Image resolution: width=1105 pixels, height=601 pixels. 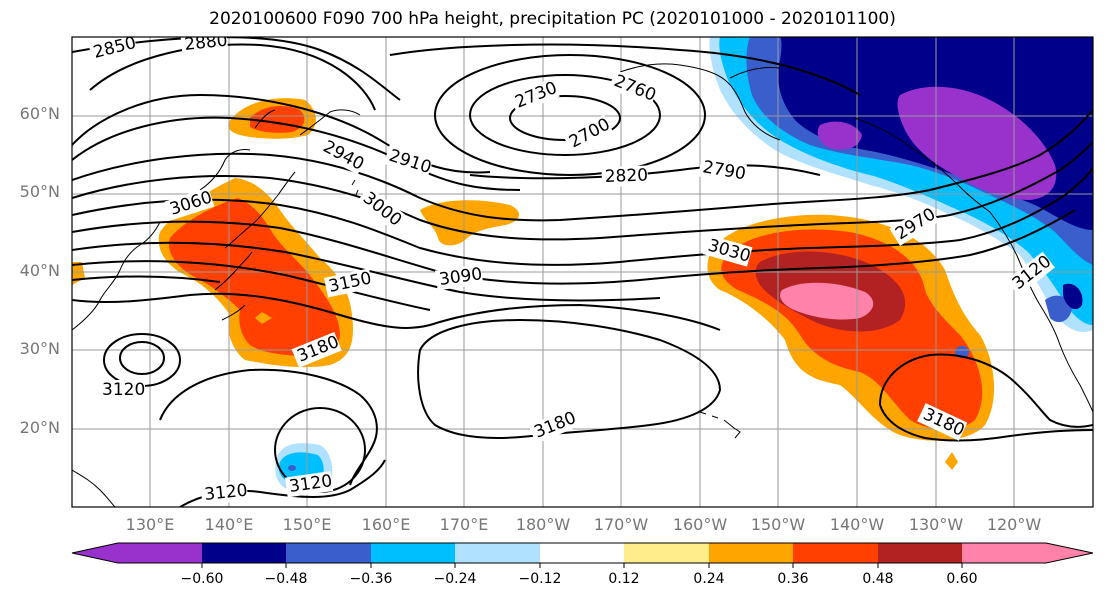 What do you see at coordinates (700, 524) in the screenshot?
I see `lon-label: 160°W` at bounding box center [700, 524].